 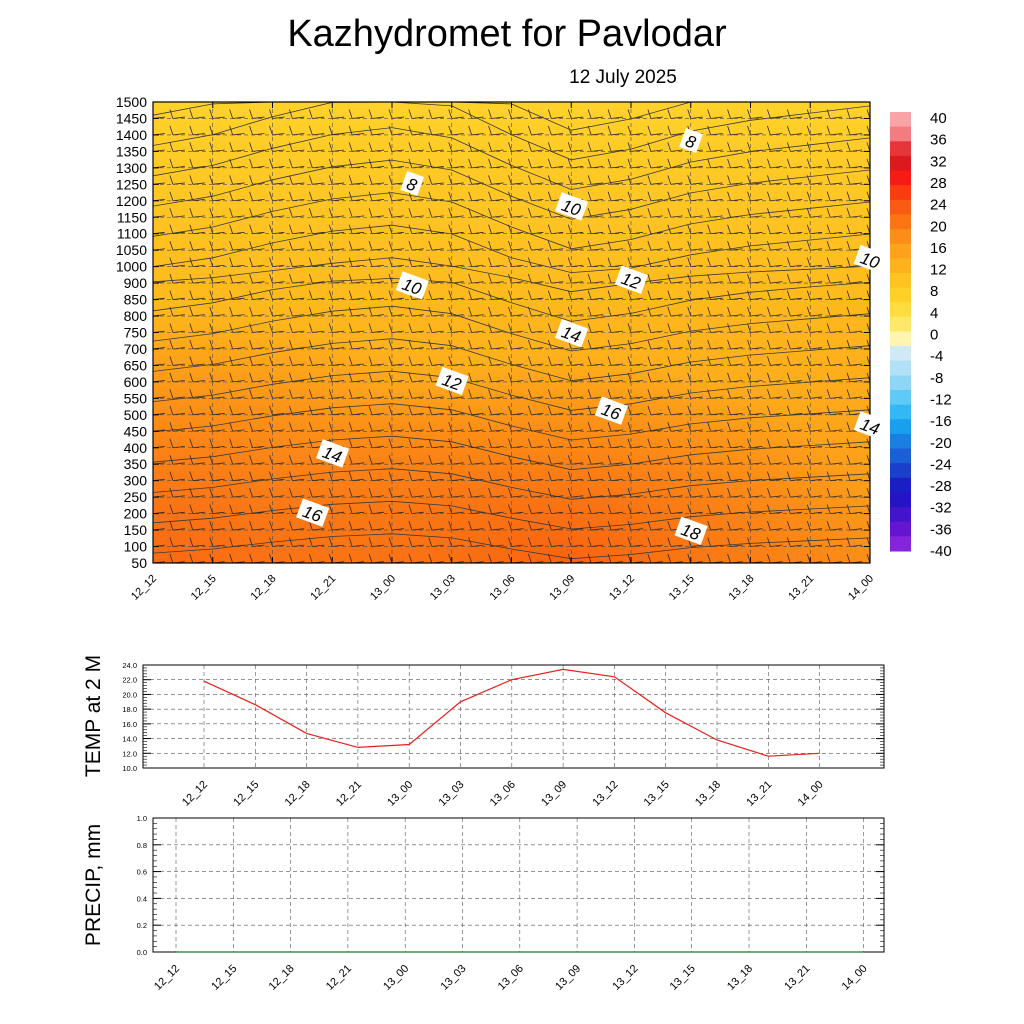 What do you see at coordinates (142, 952) in the screenshot?
I see `y-tick-label: 0.0` at bounding box center [142, 952].